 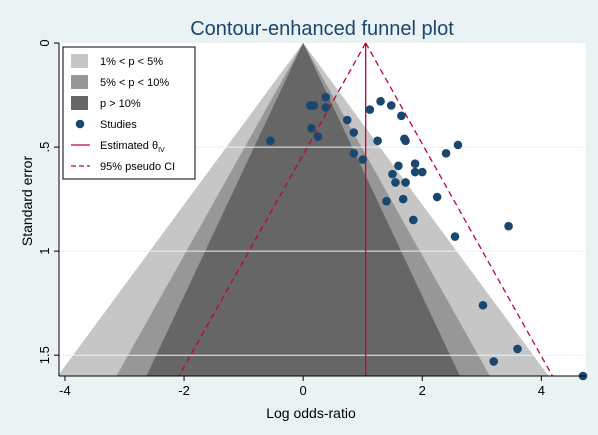 I want to click on legend-label: 95% pseudo CI, so click(x=137, y=167).